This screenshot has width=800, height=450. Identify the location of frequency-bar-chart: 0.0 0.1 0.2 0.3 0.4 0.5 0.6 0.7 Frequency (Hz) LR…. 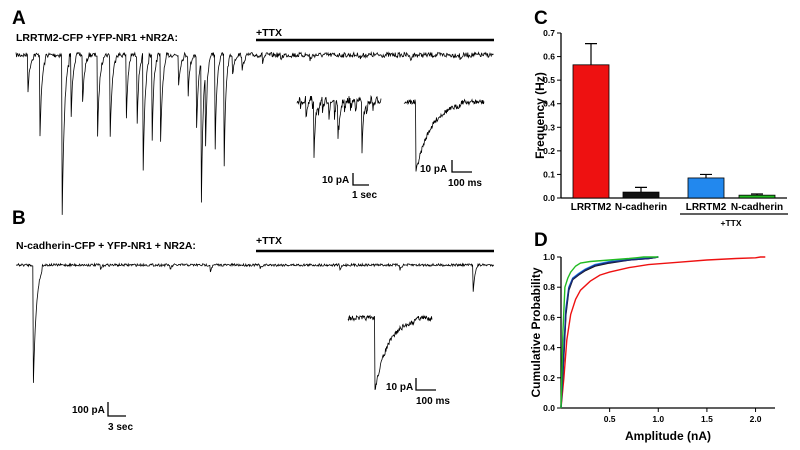
(660, 128).